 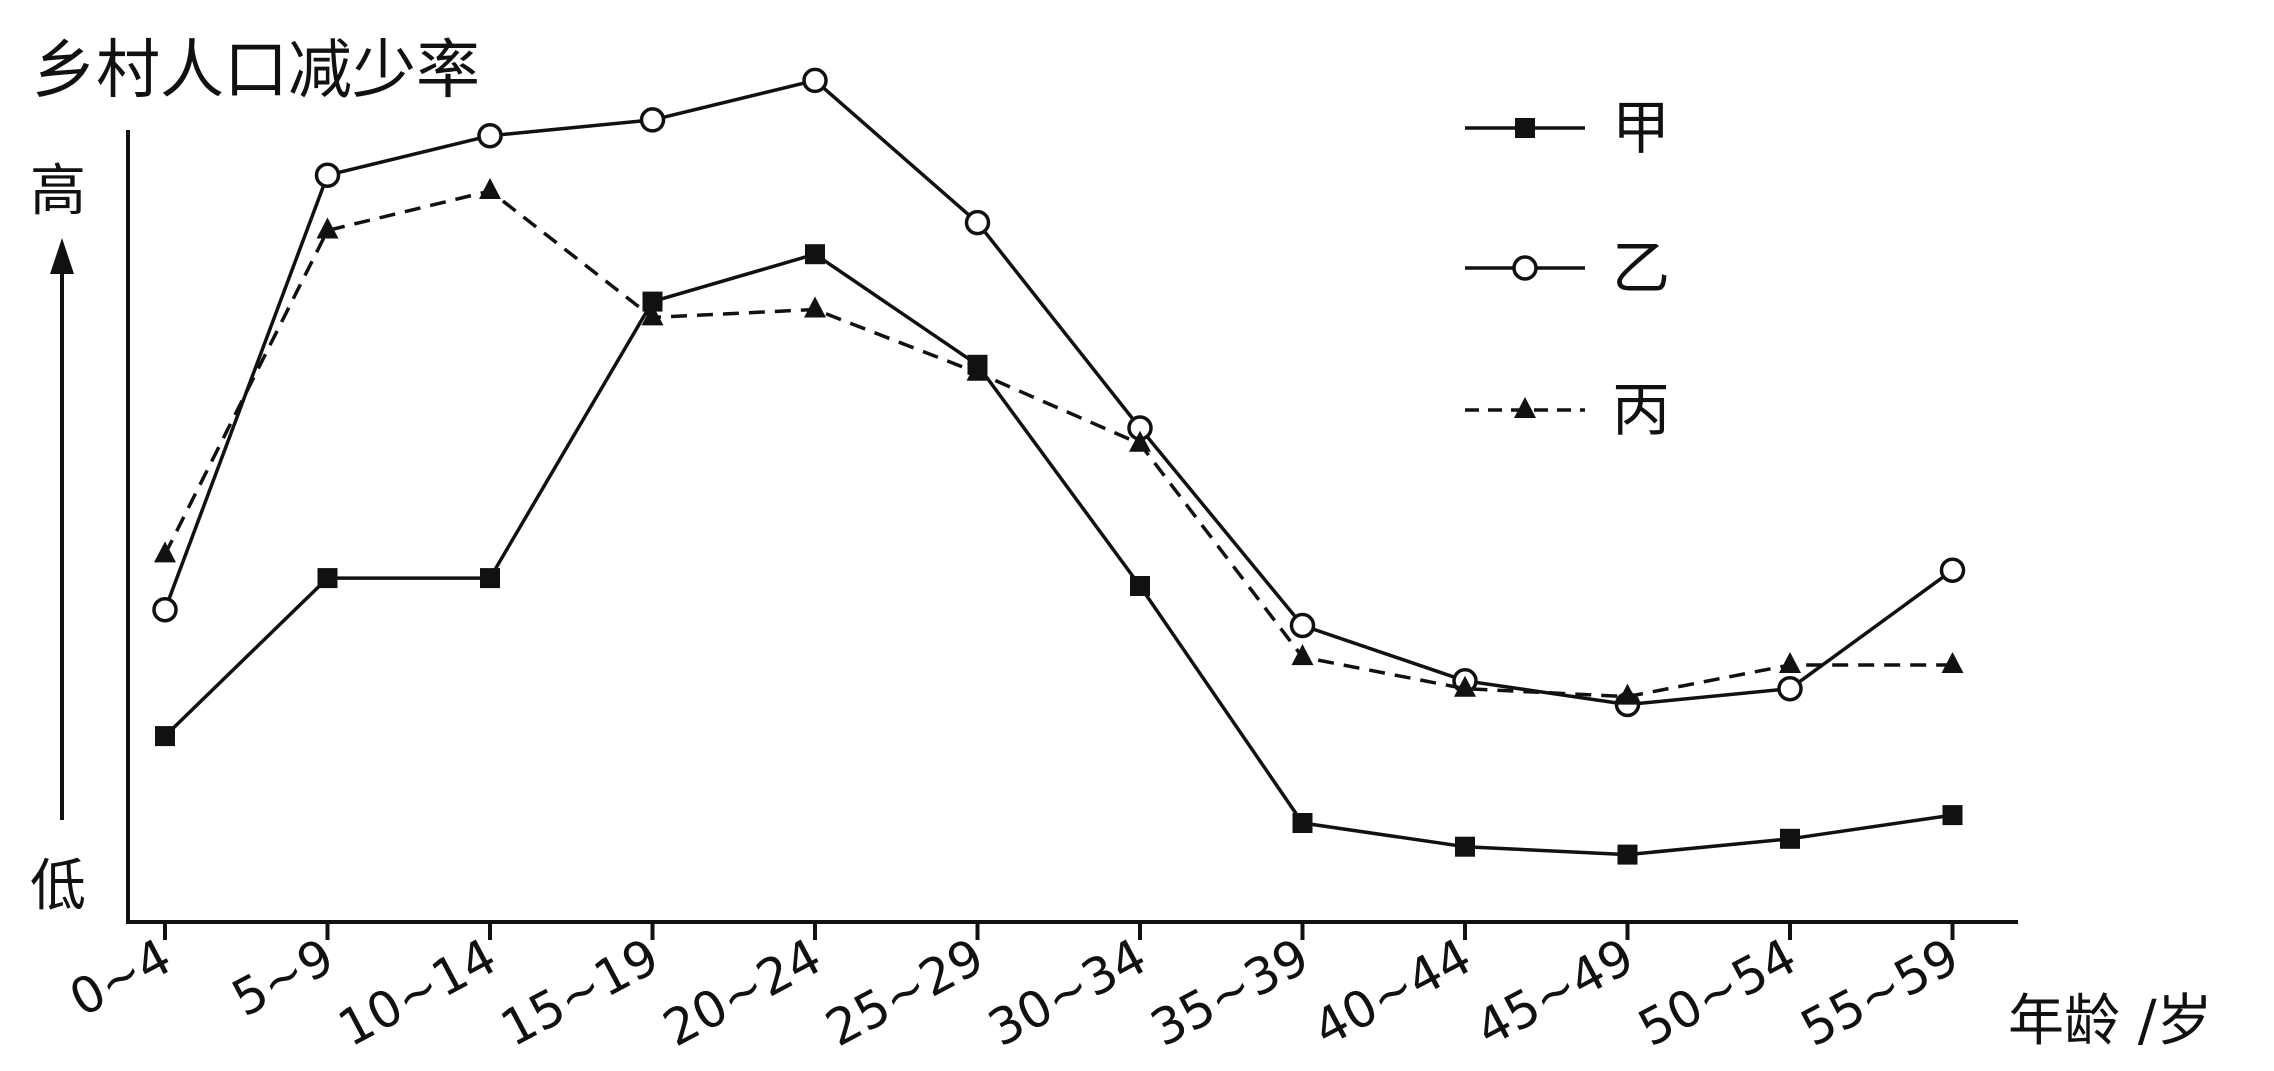 I want to click on x-axis-title: 年龄 /岁, so click(x=2110, y=1021).